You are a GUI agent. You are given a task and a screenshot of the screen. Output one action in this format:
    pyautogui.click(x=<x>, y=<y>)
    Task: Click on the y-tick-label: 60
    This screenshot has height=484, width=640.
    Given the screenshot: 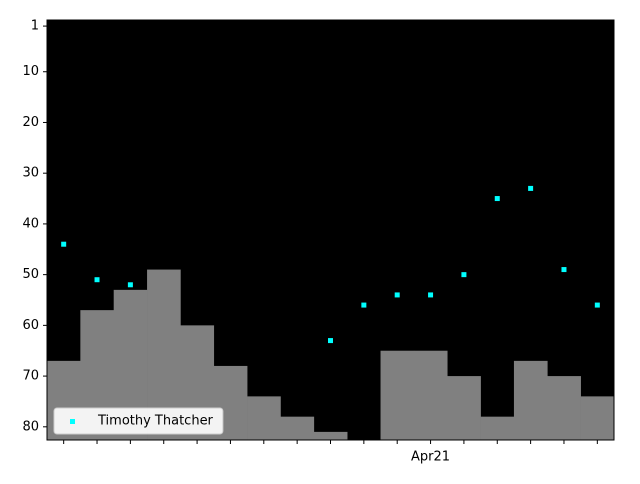 What is the action you would take?
    pyautogui.click(x=30, y=325)
    